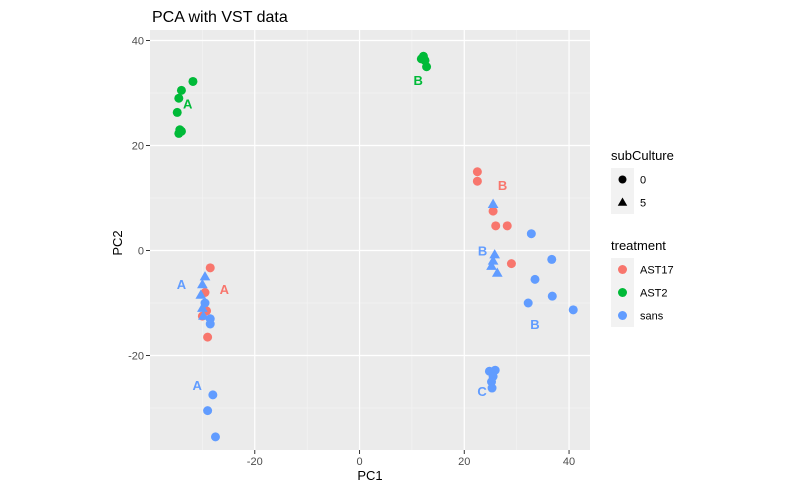  Describe the element at coordinates (136, 357) in the screenshot. I see `y-tick-label: -20` at that location.